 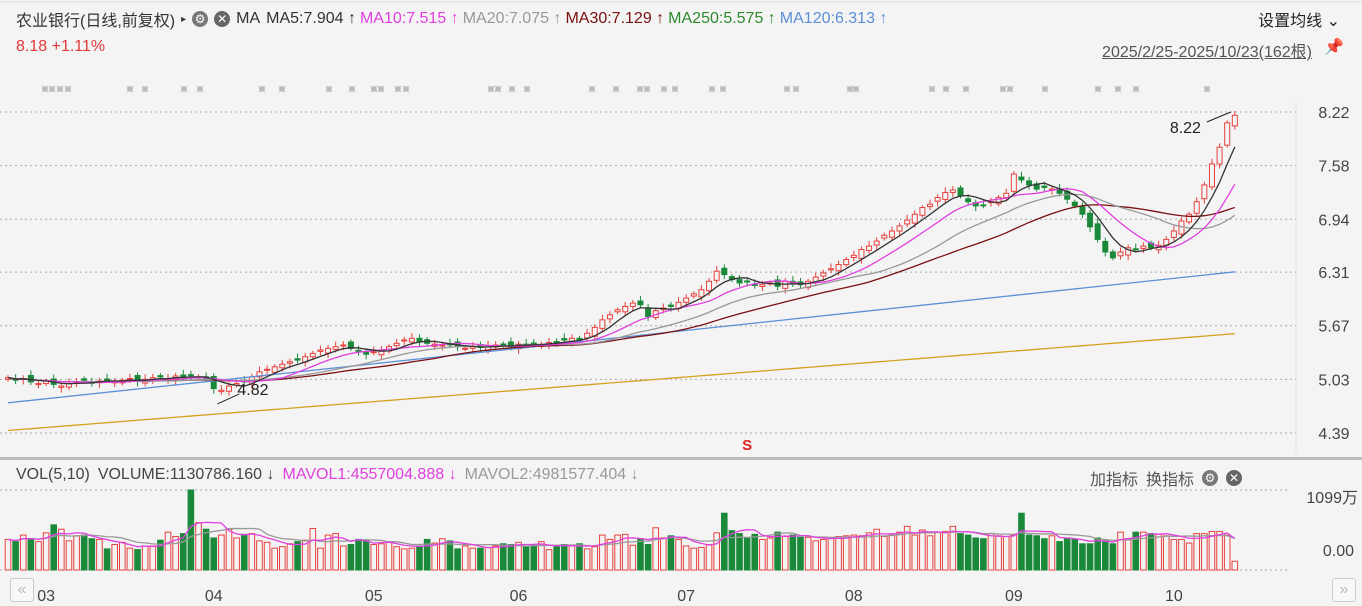 I want to click on expand-arrow-icon: ▸, so click(x=184, y=19).